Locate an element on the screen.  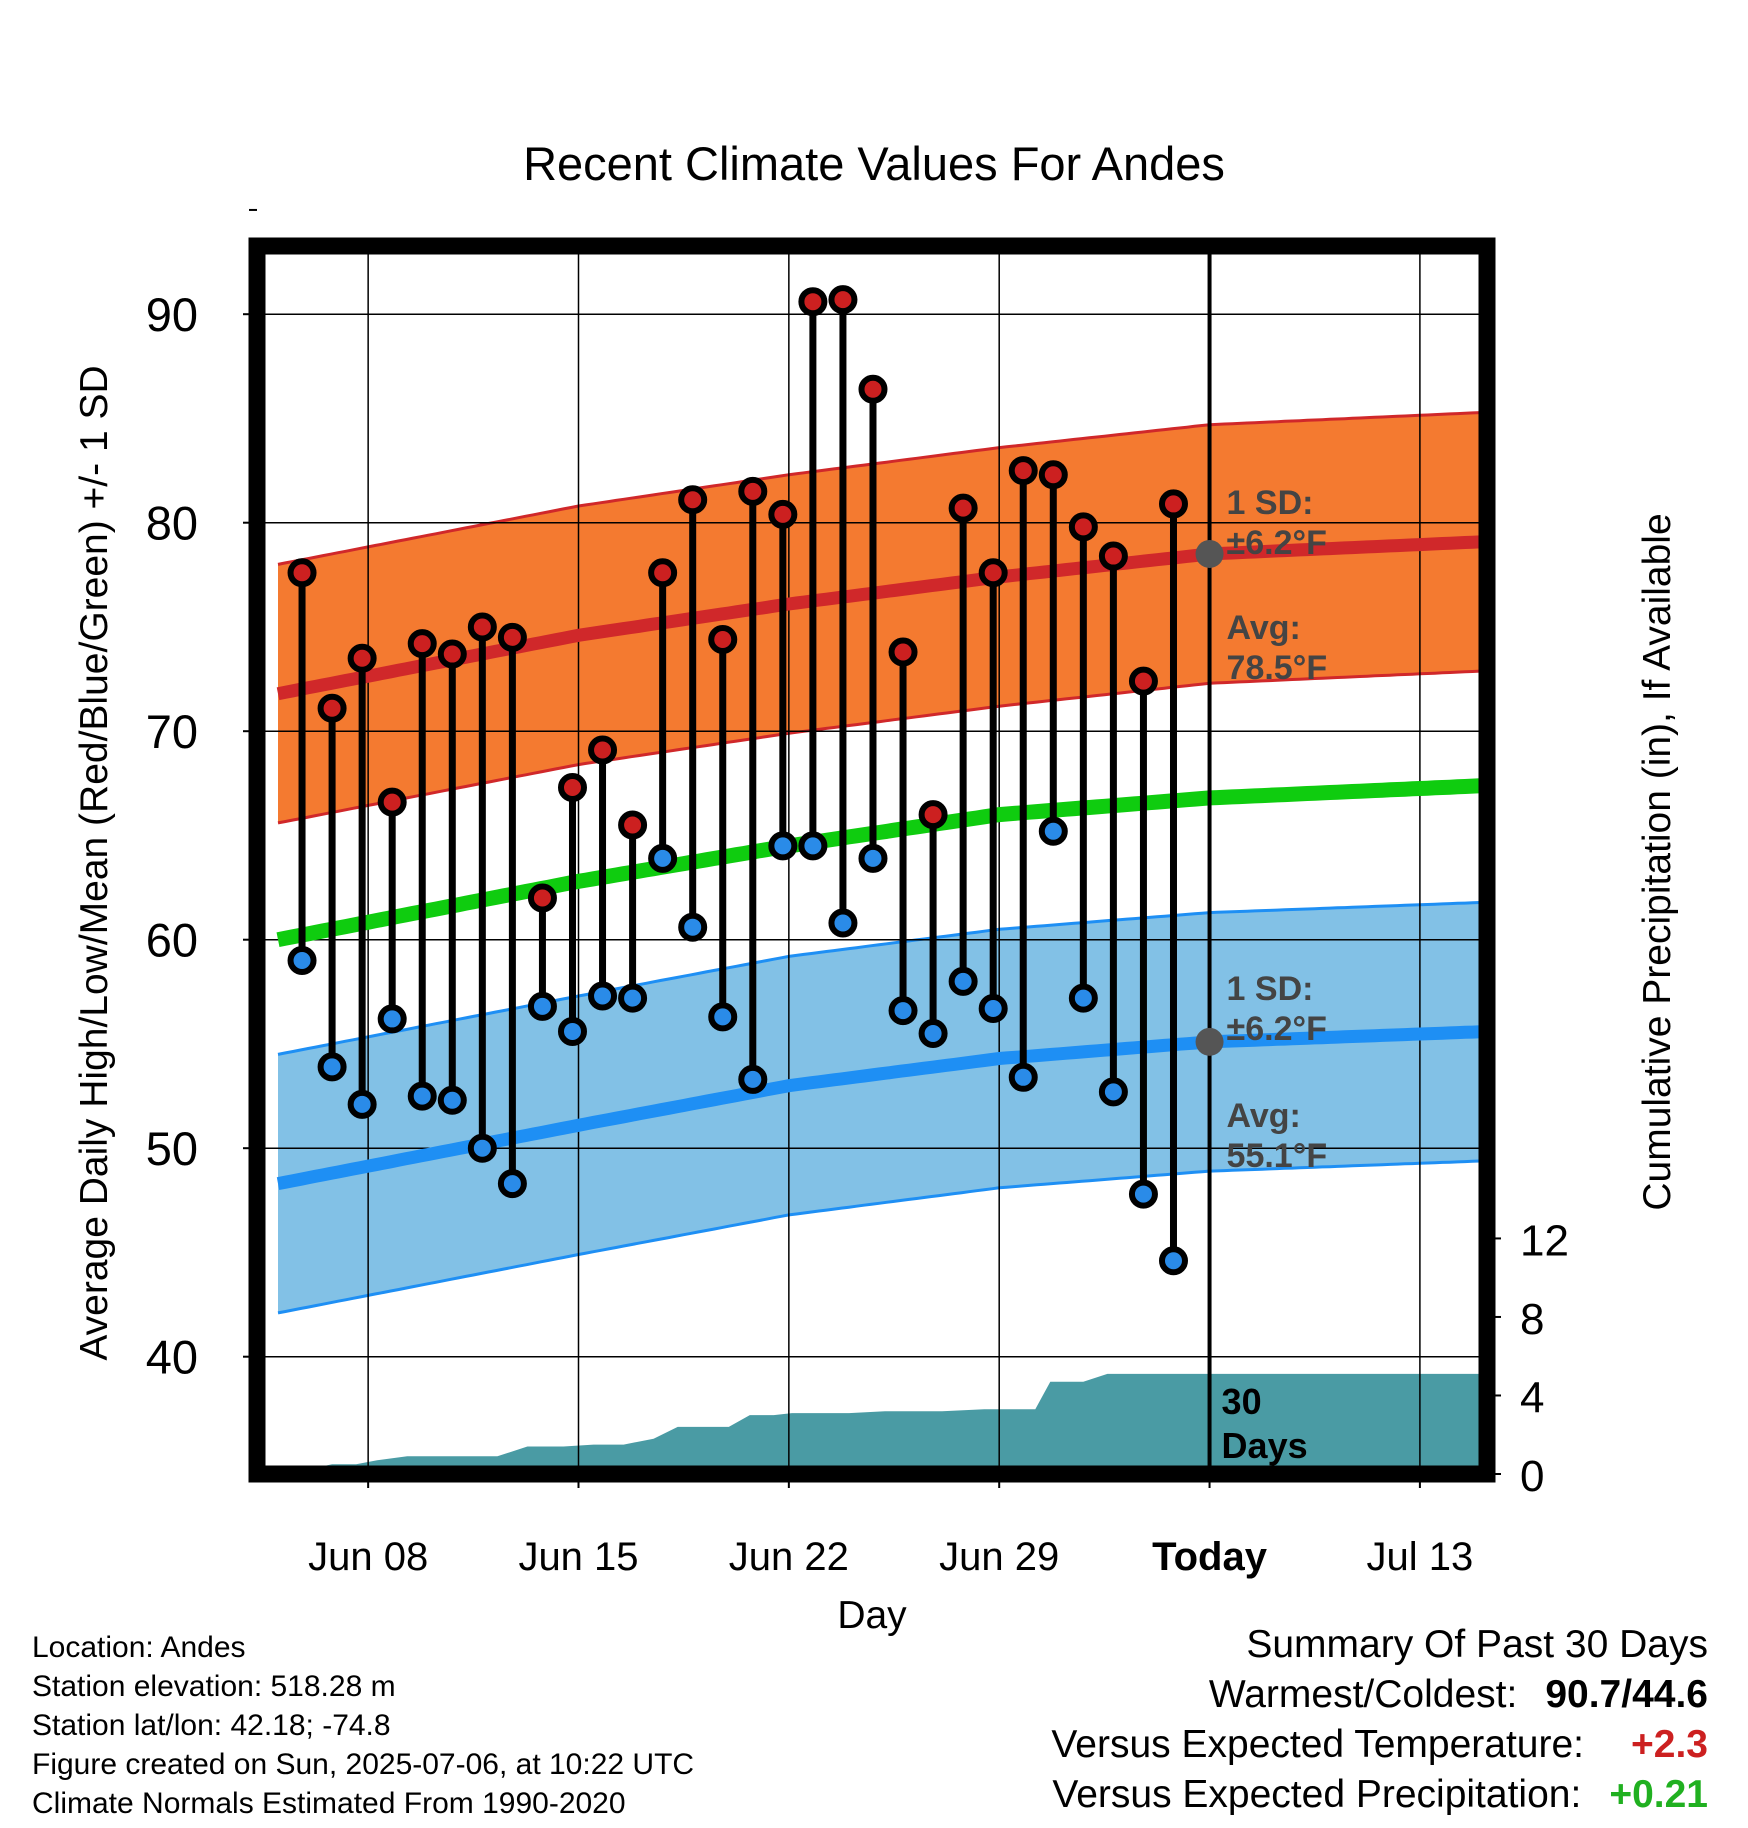
low-sd-annotation: 1 SD: ±6.2°F is located at coordinates (1277, 1009).